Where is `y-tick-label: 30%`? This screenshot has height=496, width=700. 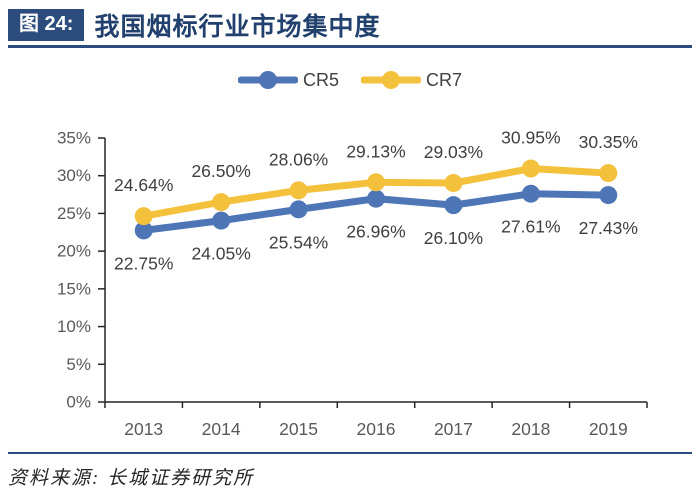
y-tick-label: 30% is located at coordinates (74, 175).